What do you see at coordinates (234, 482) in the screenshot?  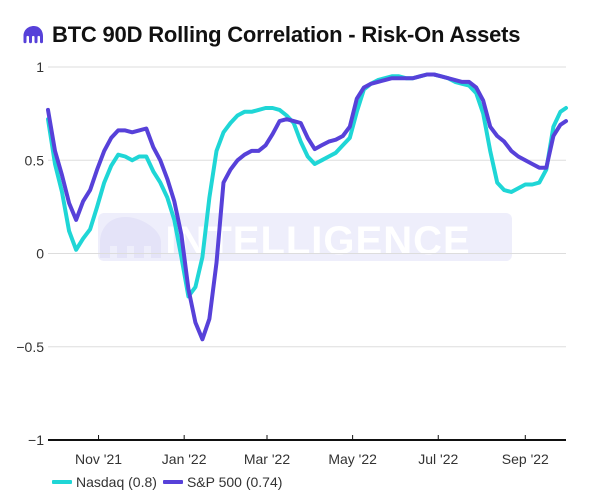 I see `legend-label-sp500: S&P 500 (0.74)` at bounding box center [234, 482].